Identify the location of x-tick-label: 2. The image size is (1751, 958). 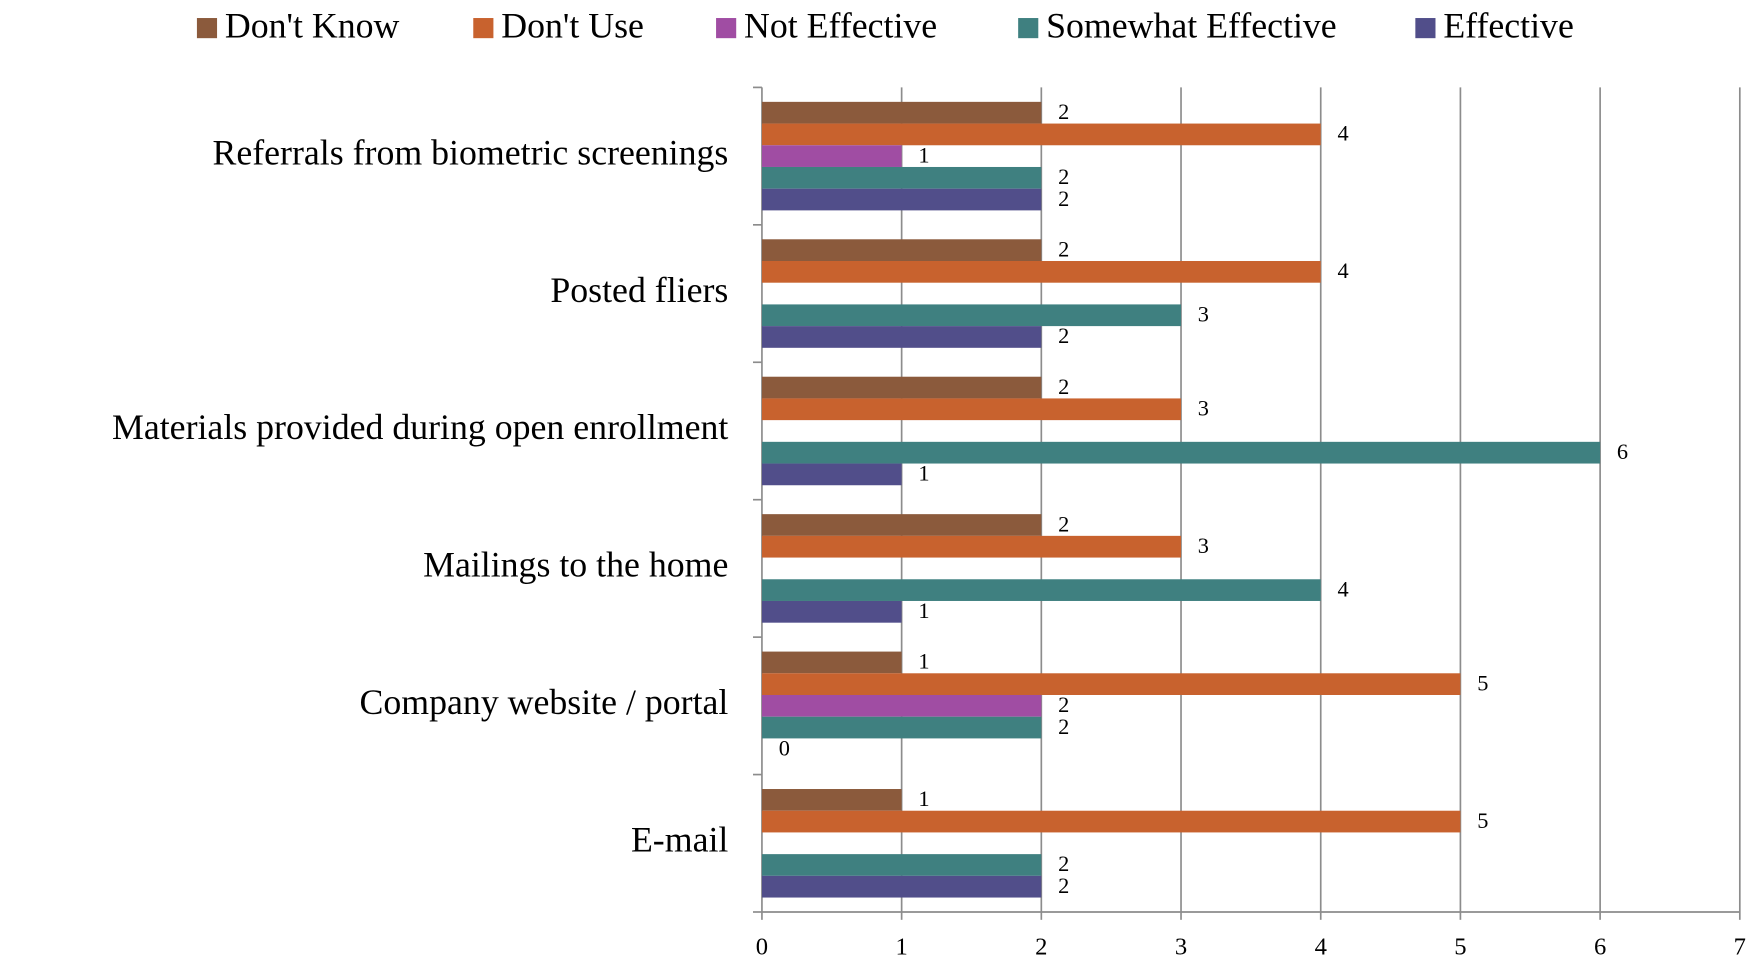
(1041, 946).